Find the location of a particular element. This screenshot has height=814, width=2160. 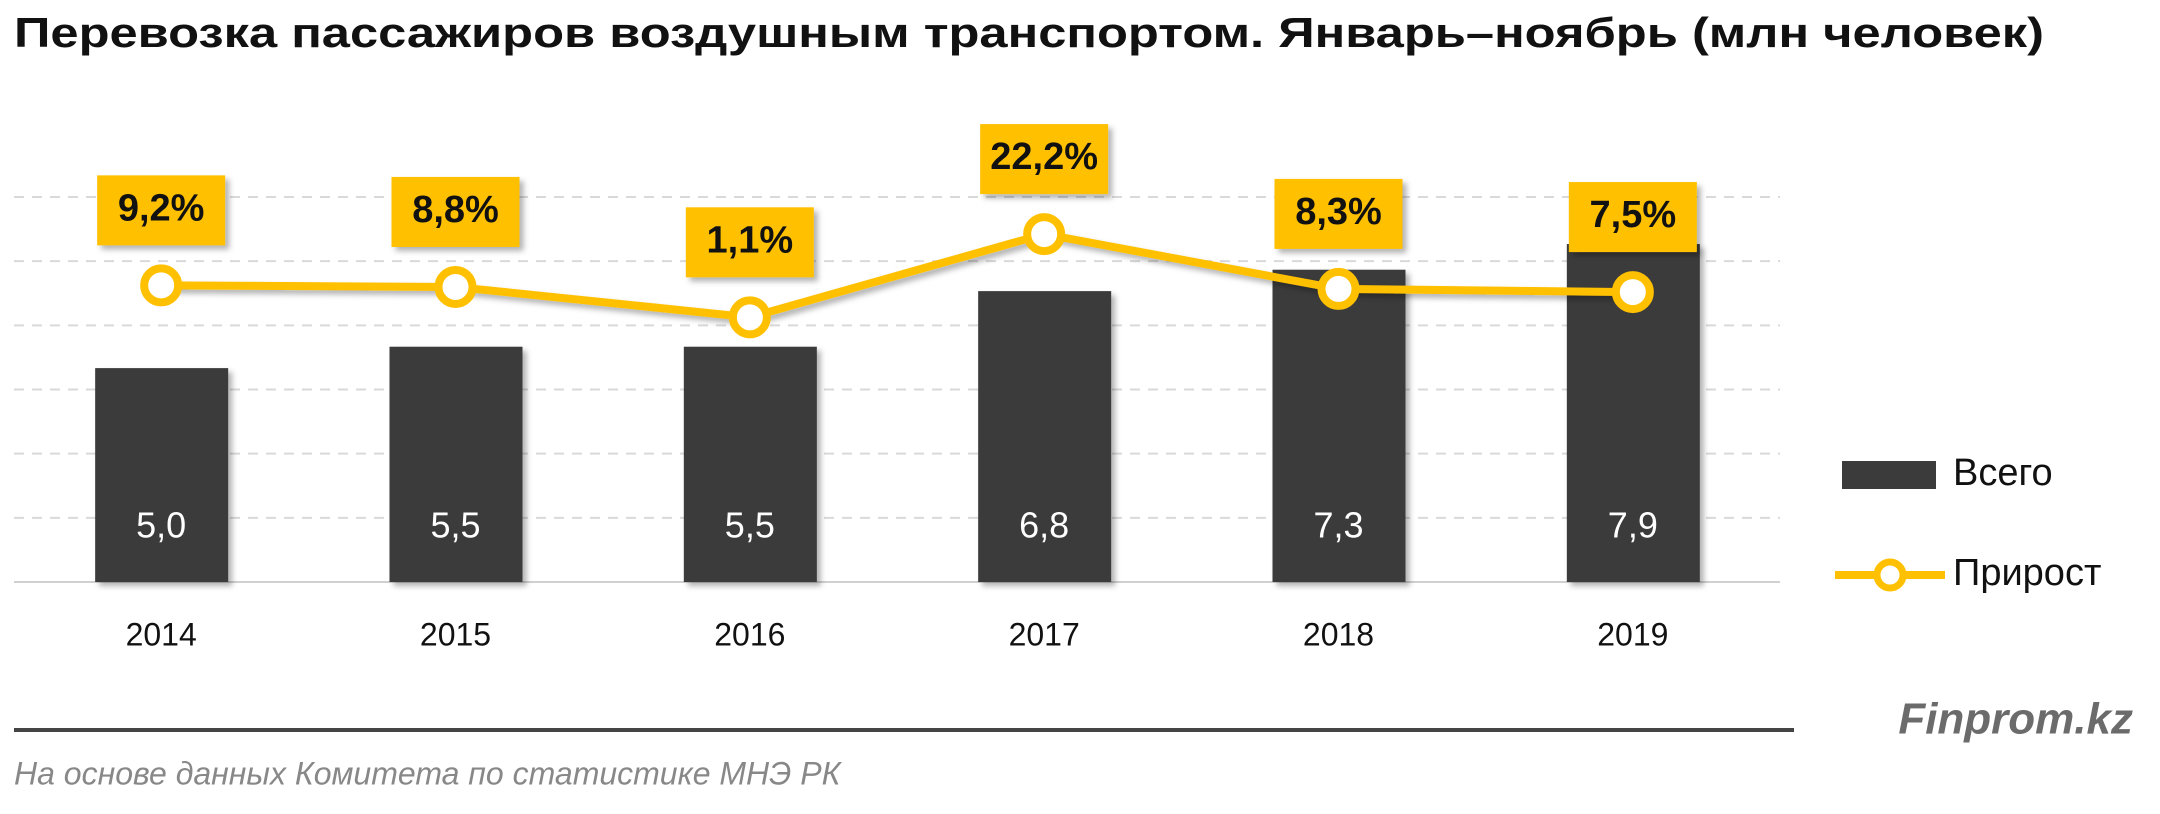

bar-value-label: 7,9 is located at coordinates (1633, 525).